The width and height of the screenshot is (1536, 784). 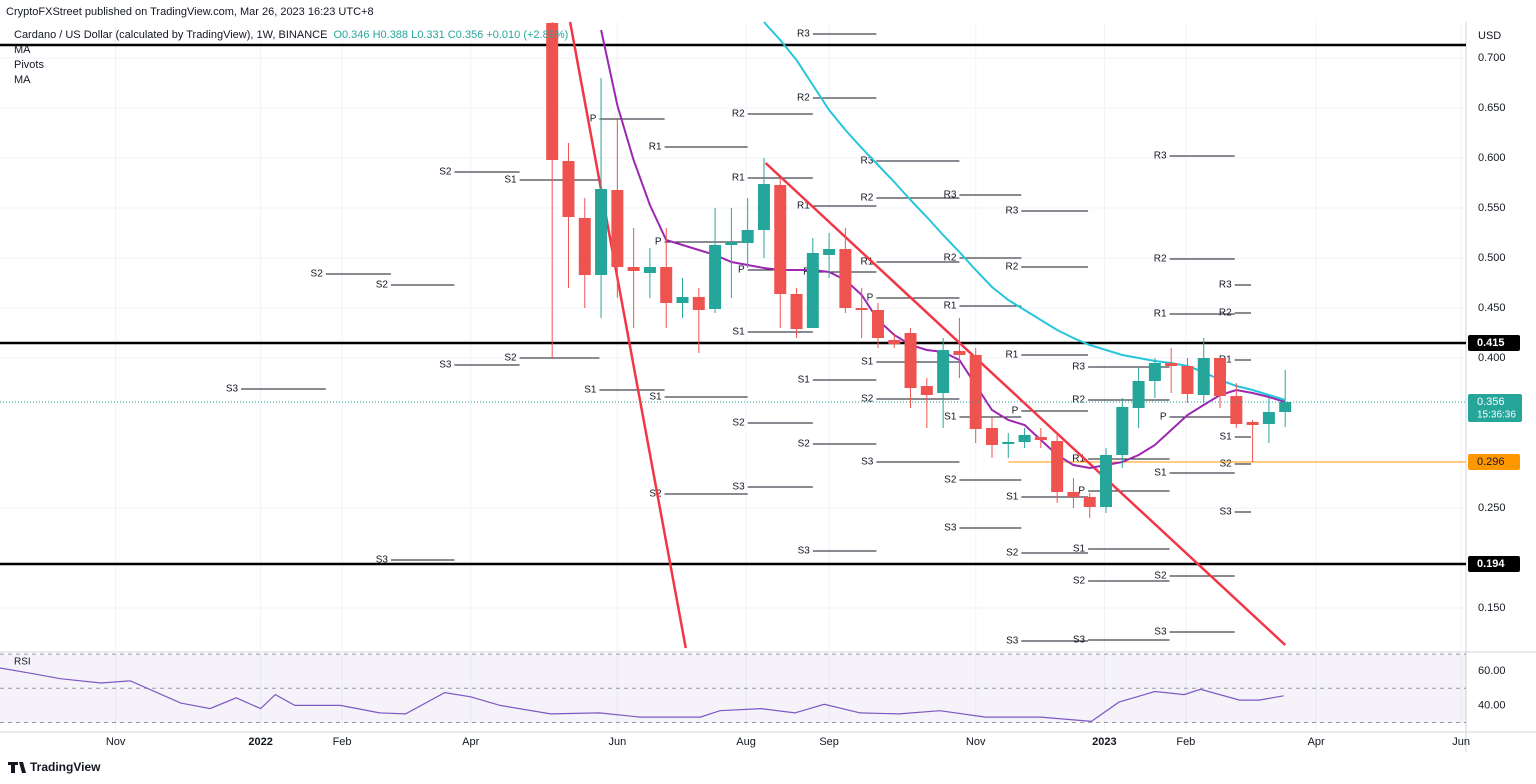 What do you see at coordinates (1492, 158) in the screenshot?
I see `y-tick-label: 0.600` at bounding box center [1492, 158].